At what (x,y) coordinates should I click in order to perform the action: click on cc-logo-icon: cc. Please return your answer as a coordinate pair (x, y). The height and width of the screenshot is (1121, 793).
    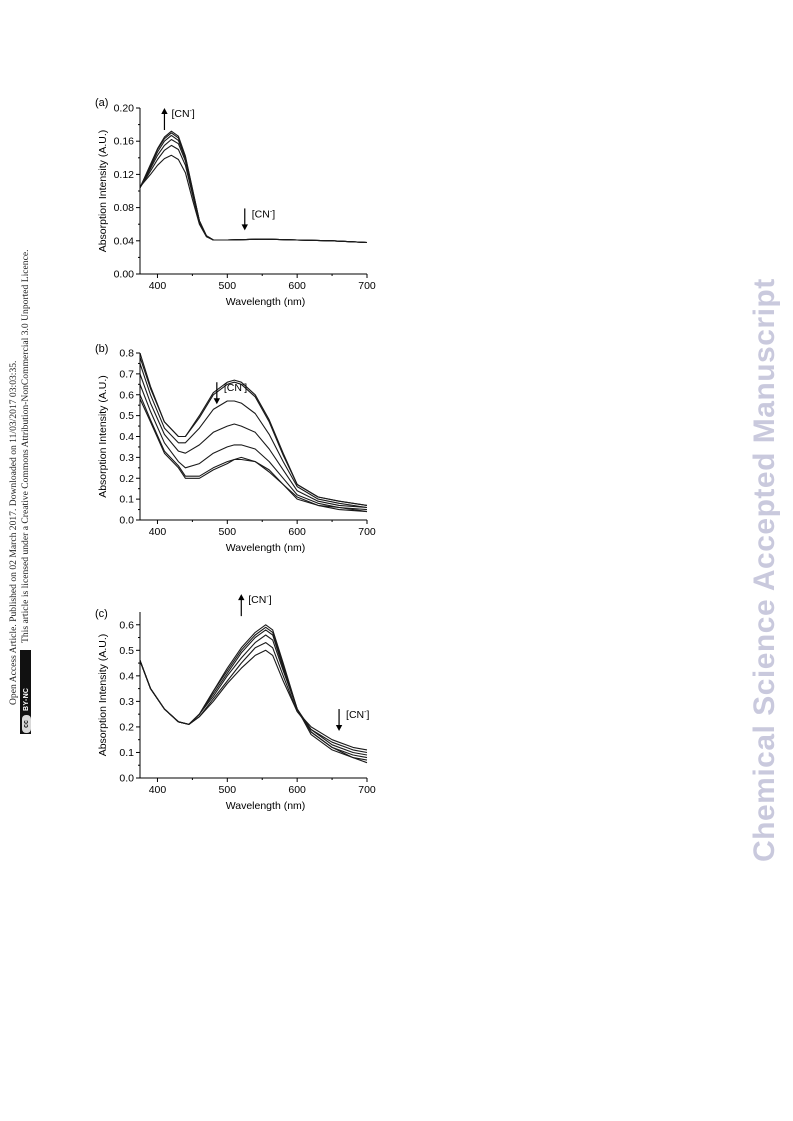
    Looking at the image, I should click on (26, 724).